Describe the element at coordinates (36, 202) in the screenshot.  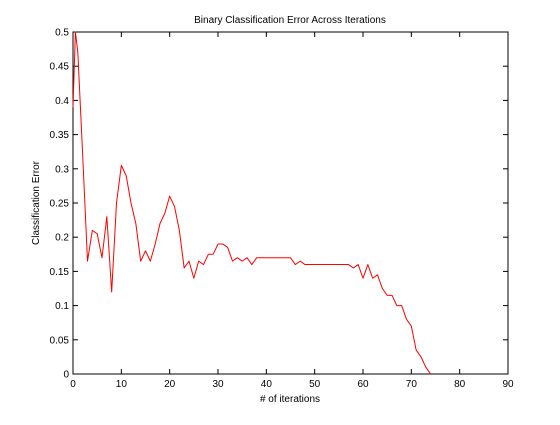
I see `y-axis-label: Classification Error` at that location.